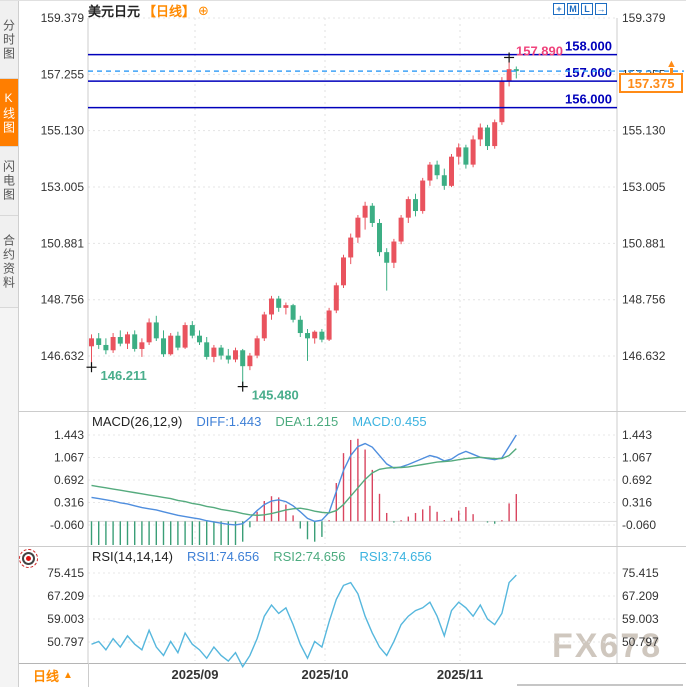 This screenshot has width=686, height=687. I want to click on rsi-line, so click(304, 621).